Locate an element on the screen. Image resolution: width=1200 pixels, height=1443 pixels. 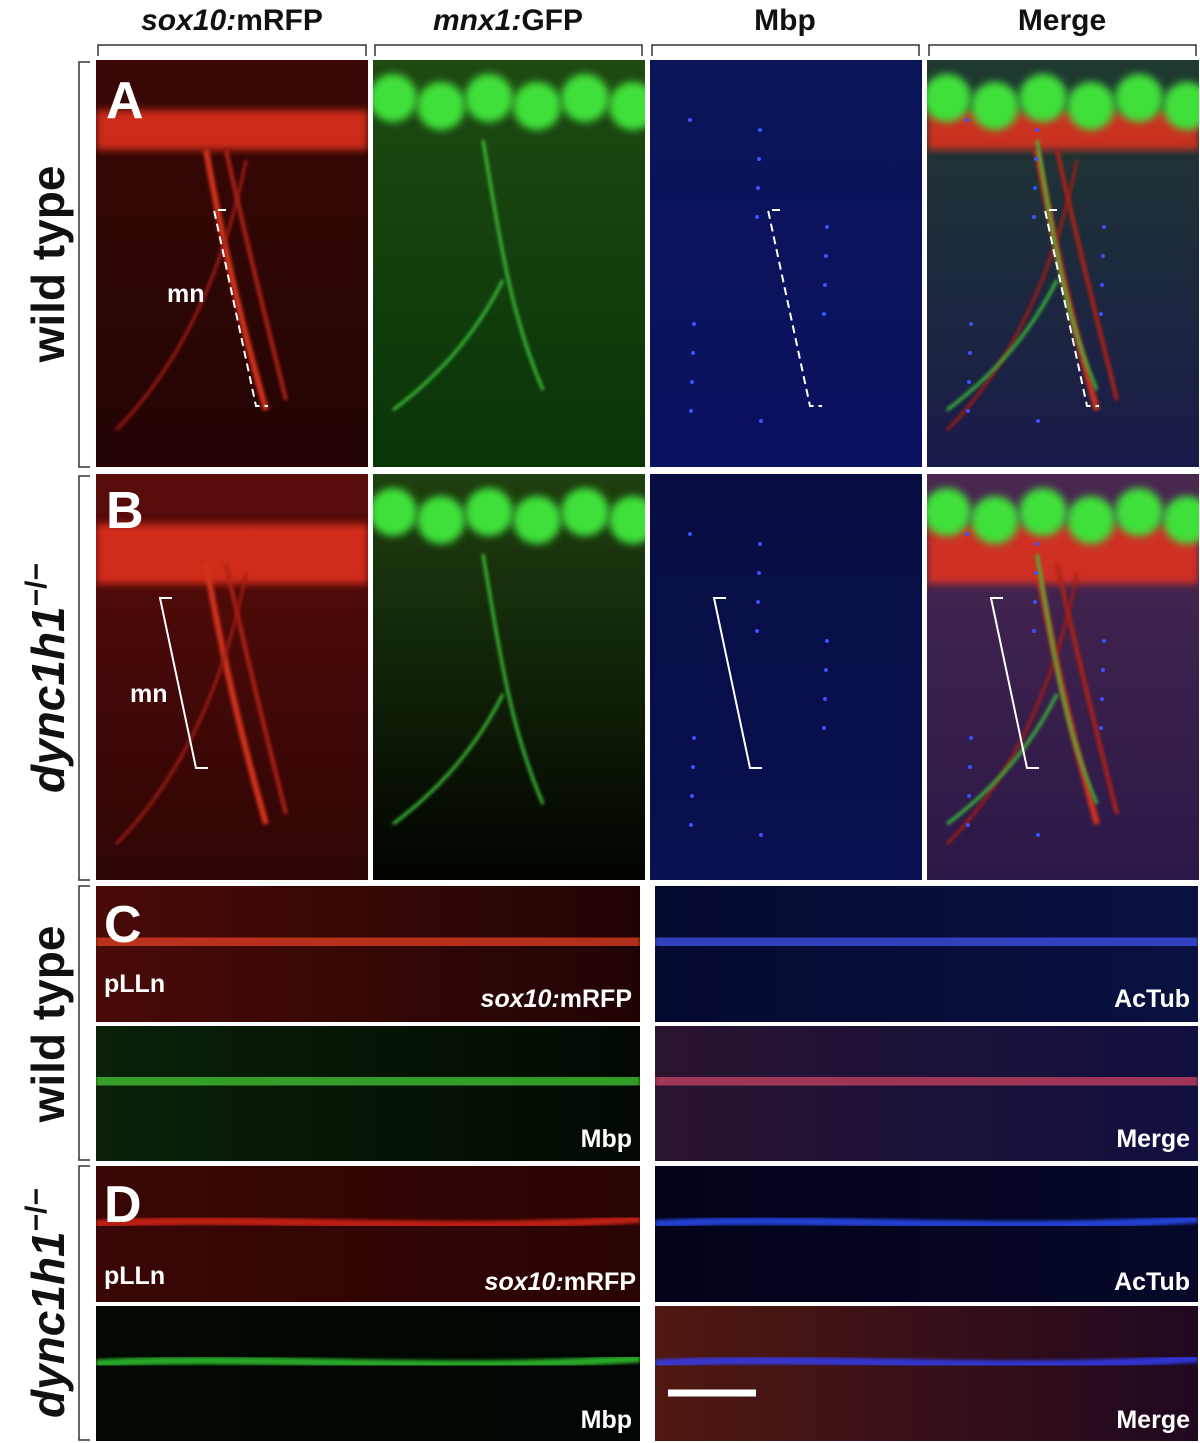
row-label: wild type is located at coordinates (48, 265).